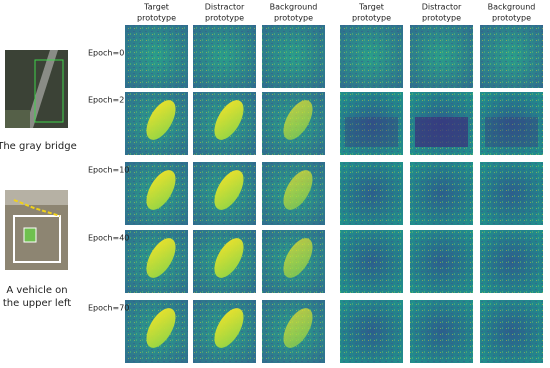 Image resolution: width=550 pixels, height=368 pixels. What do you see at coordinates (106, 53) in the screenshot?
I see `row-label: Epoch=0` at bounding box center [106, 53].